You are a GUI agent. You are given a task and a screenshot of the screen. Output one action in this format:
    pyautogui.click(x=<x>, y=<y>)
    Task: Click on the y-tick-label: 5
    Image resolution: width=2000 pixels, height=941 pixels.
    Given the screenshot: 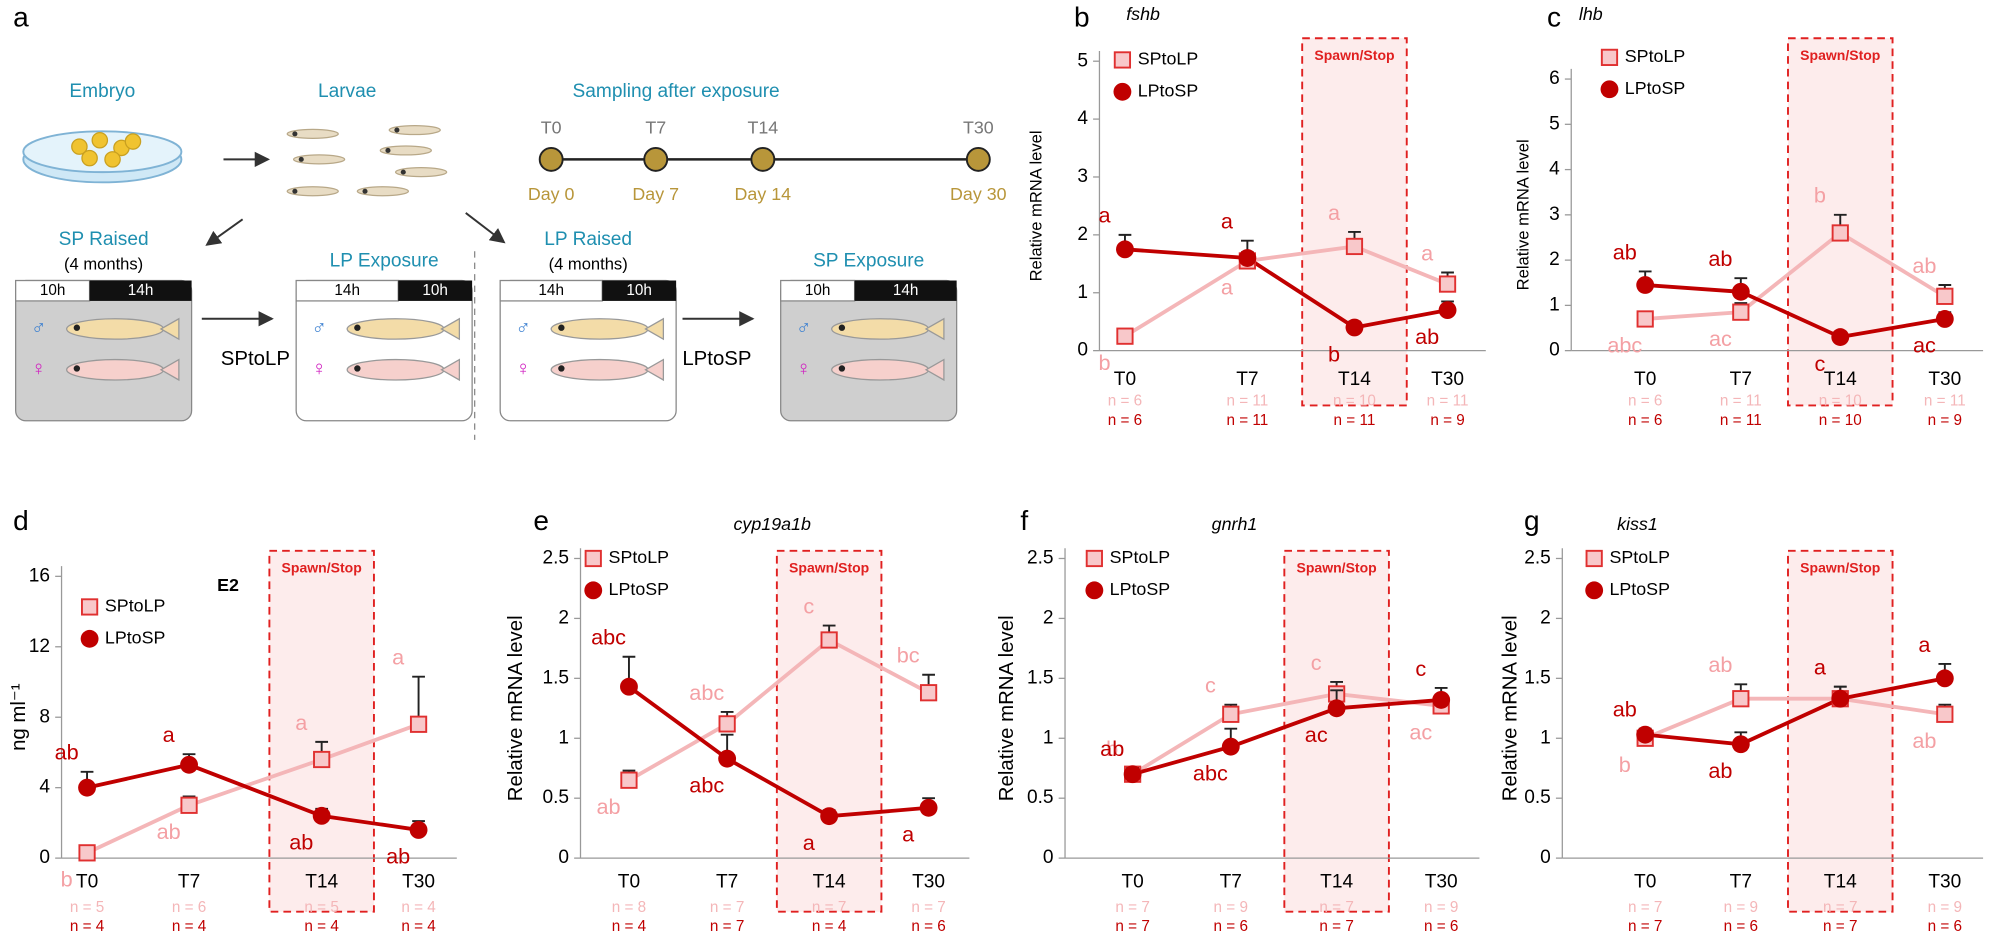 What is the action you would take?
    pyautogui.click(x=1082, y=60)
    